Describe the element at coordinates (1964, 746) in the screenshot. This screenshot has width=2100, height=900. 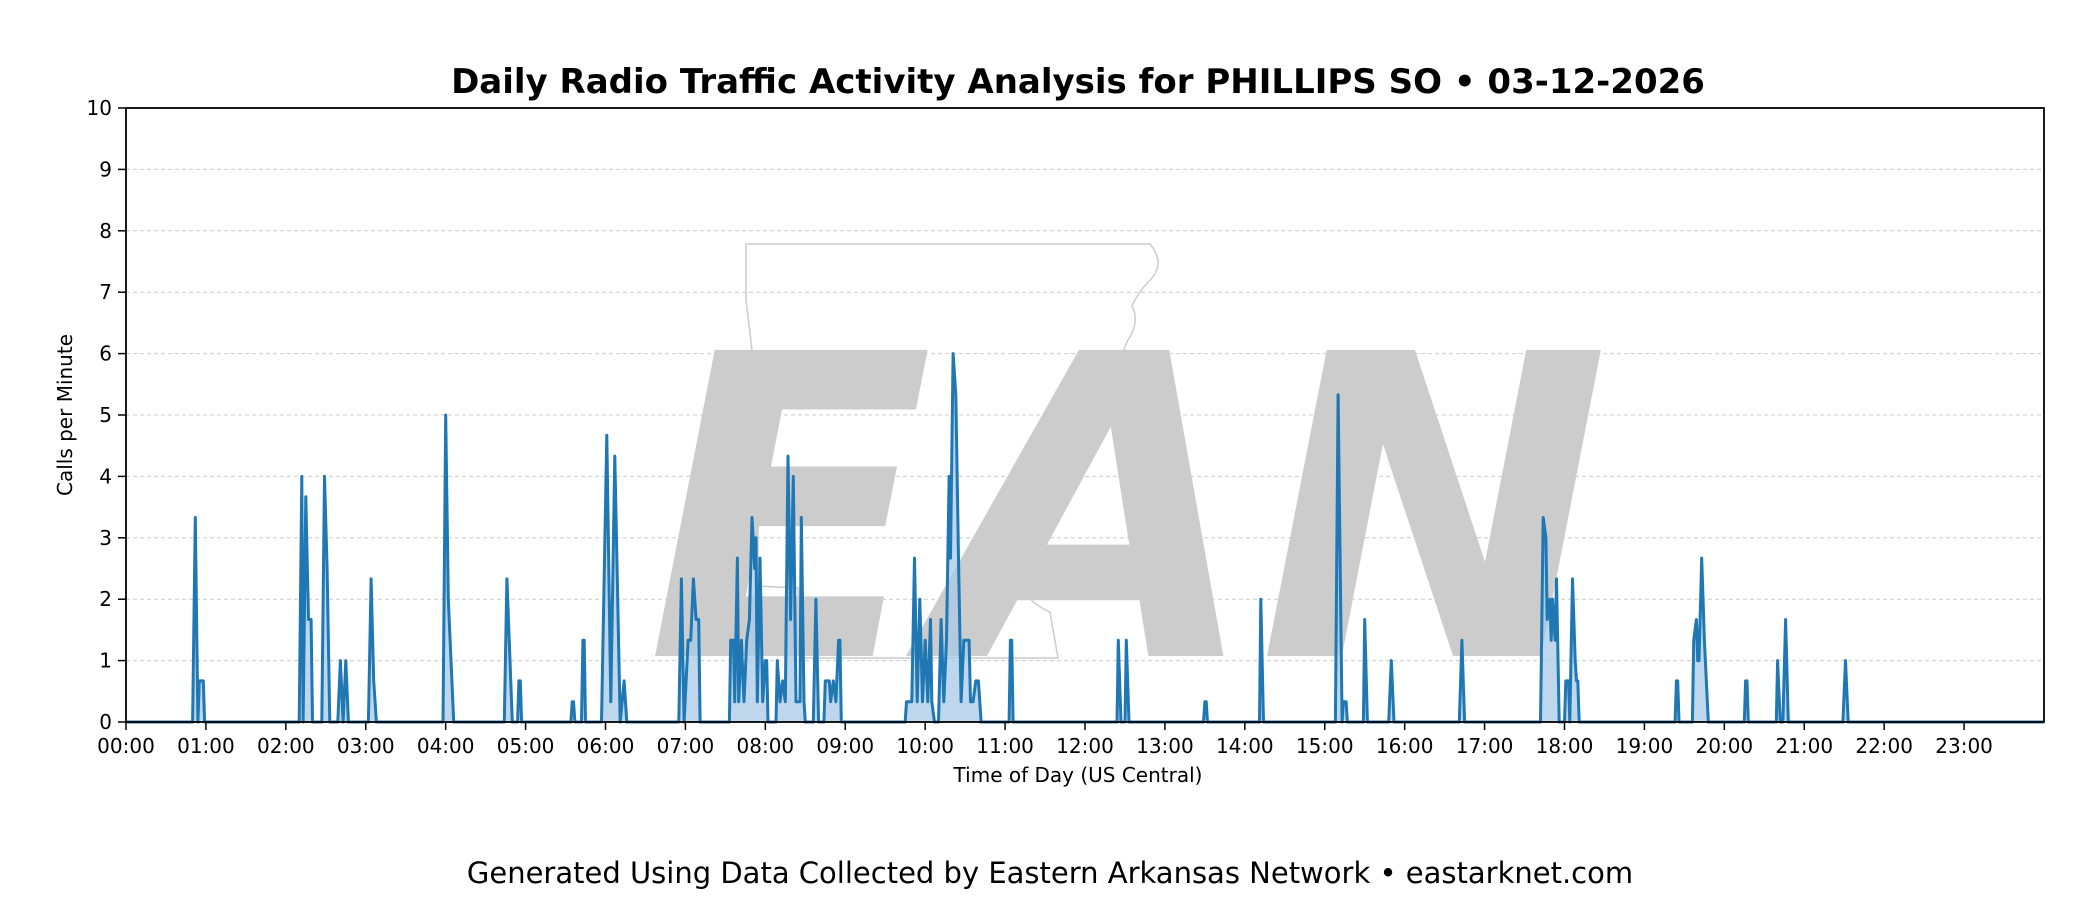
I see `x-tick-label: 23:00` at that location.